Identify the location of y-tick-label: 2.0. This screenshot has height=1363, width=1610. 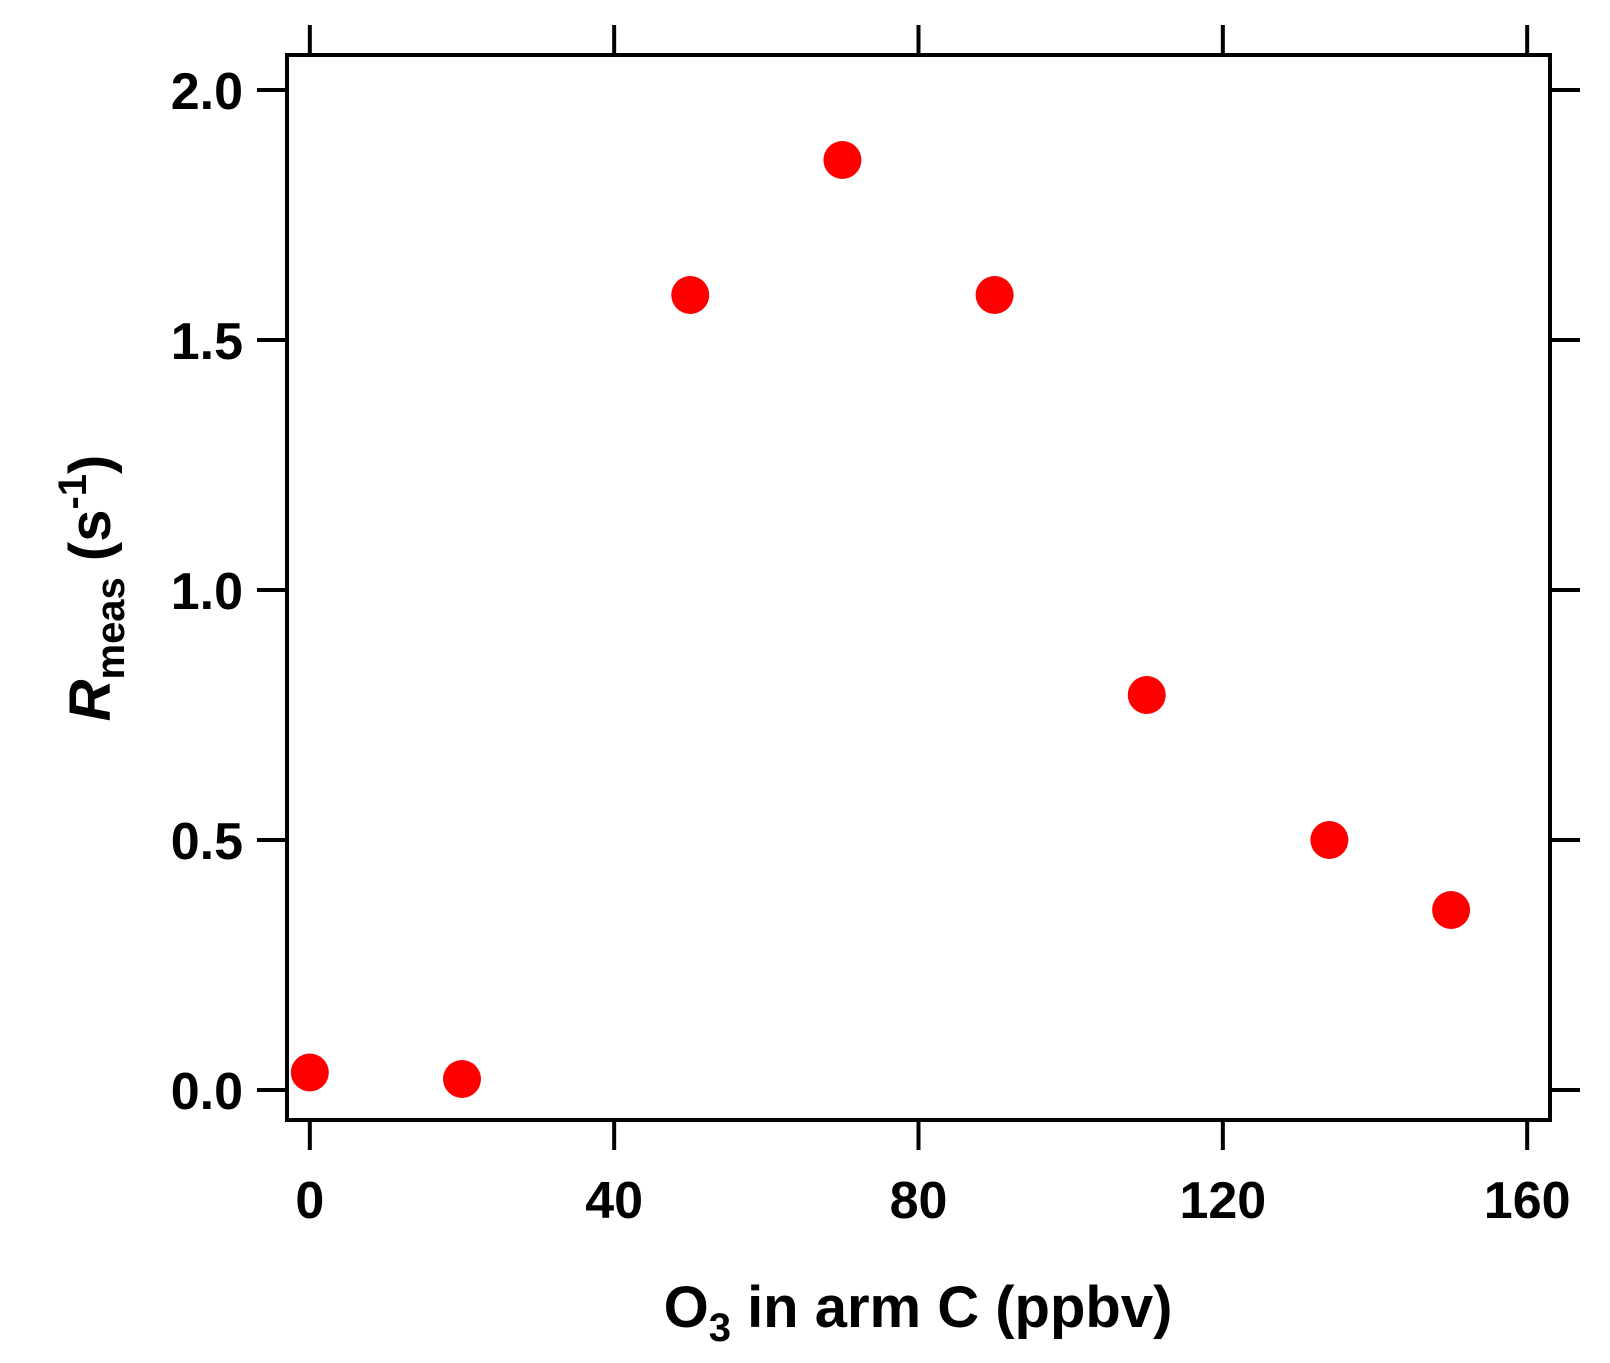
(207, 92).